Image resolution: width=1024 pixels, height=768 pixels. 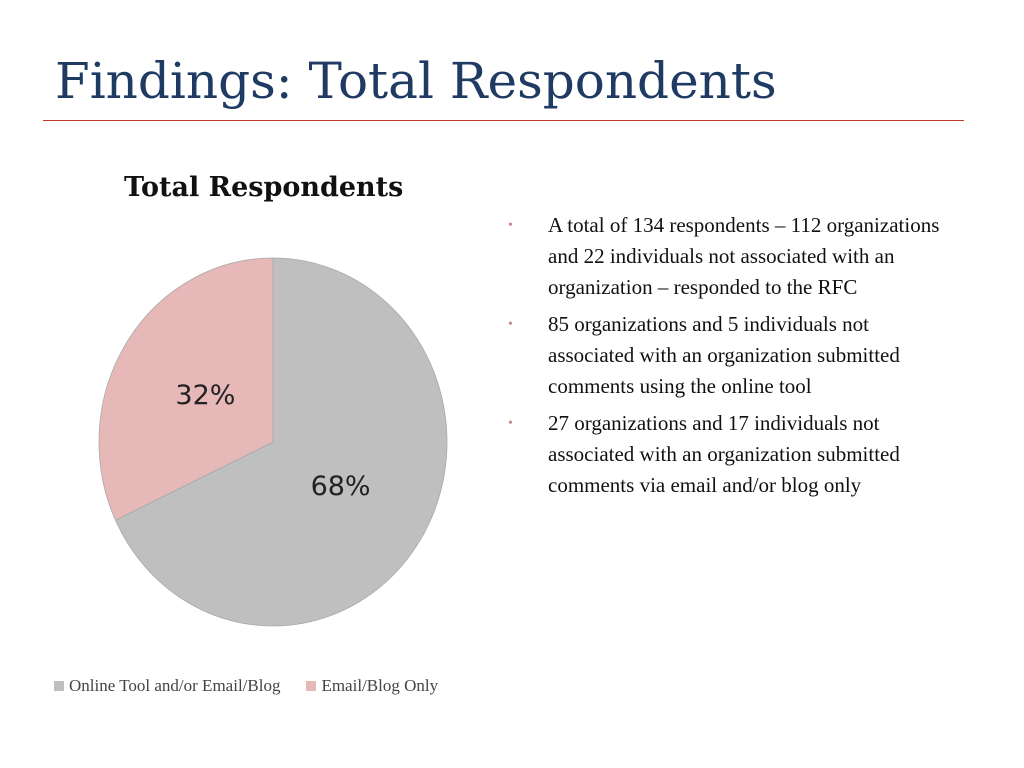 I want to click on legend-item-online-tool: Online Tool and/or Email/Blog, so click(x=167, y=686).